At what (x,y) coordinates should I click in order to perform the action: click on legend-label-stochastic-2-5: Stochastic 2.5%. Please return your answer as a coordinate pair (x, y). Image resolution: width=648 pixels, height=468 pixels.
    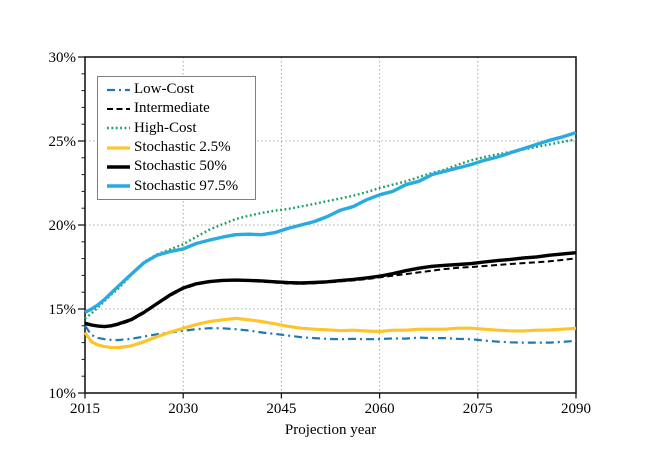
    Looking at the image, I should click on (182, 147).